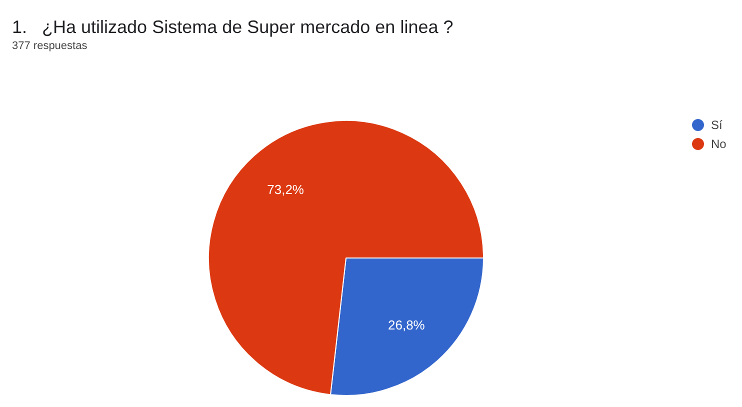 This screenshot has height=407, width=742. What do you see at coordinates (233, 27) in the screenshot?
I see `chart-title: 1. ¿Ha utilizado Sistema de Super mercado en linea ?` at bounding box center [233, 27].